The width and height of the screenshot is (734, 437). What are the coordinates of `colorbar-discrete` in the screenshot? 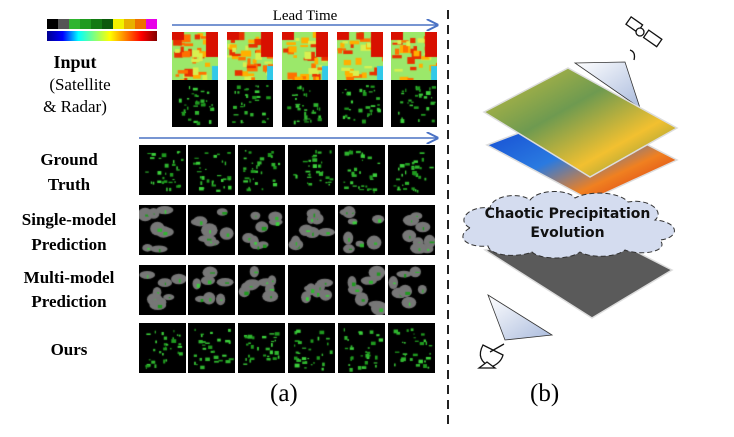 It's located at (102, 24).